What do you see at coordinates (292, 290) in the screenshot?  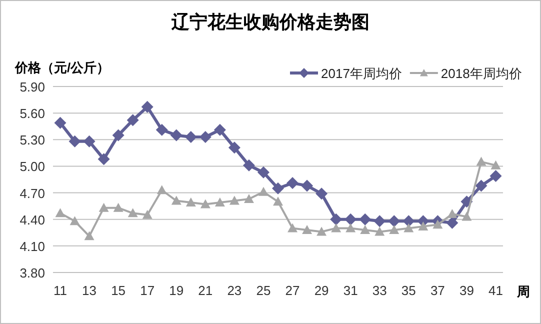 I see `x-tick-label: 27` at bounding box center [292, 290].